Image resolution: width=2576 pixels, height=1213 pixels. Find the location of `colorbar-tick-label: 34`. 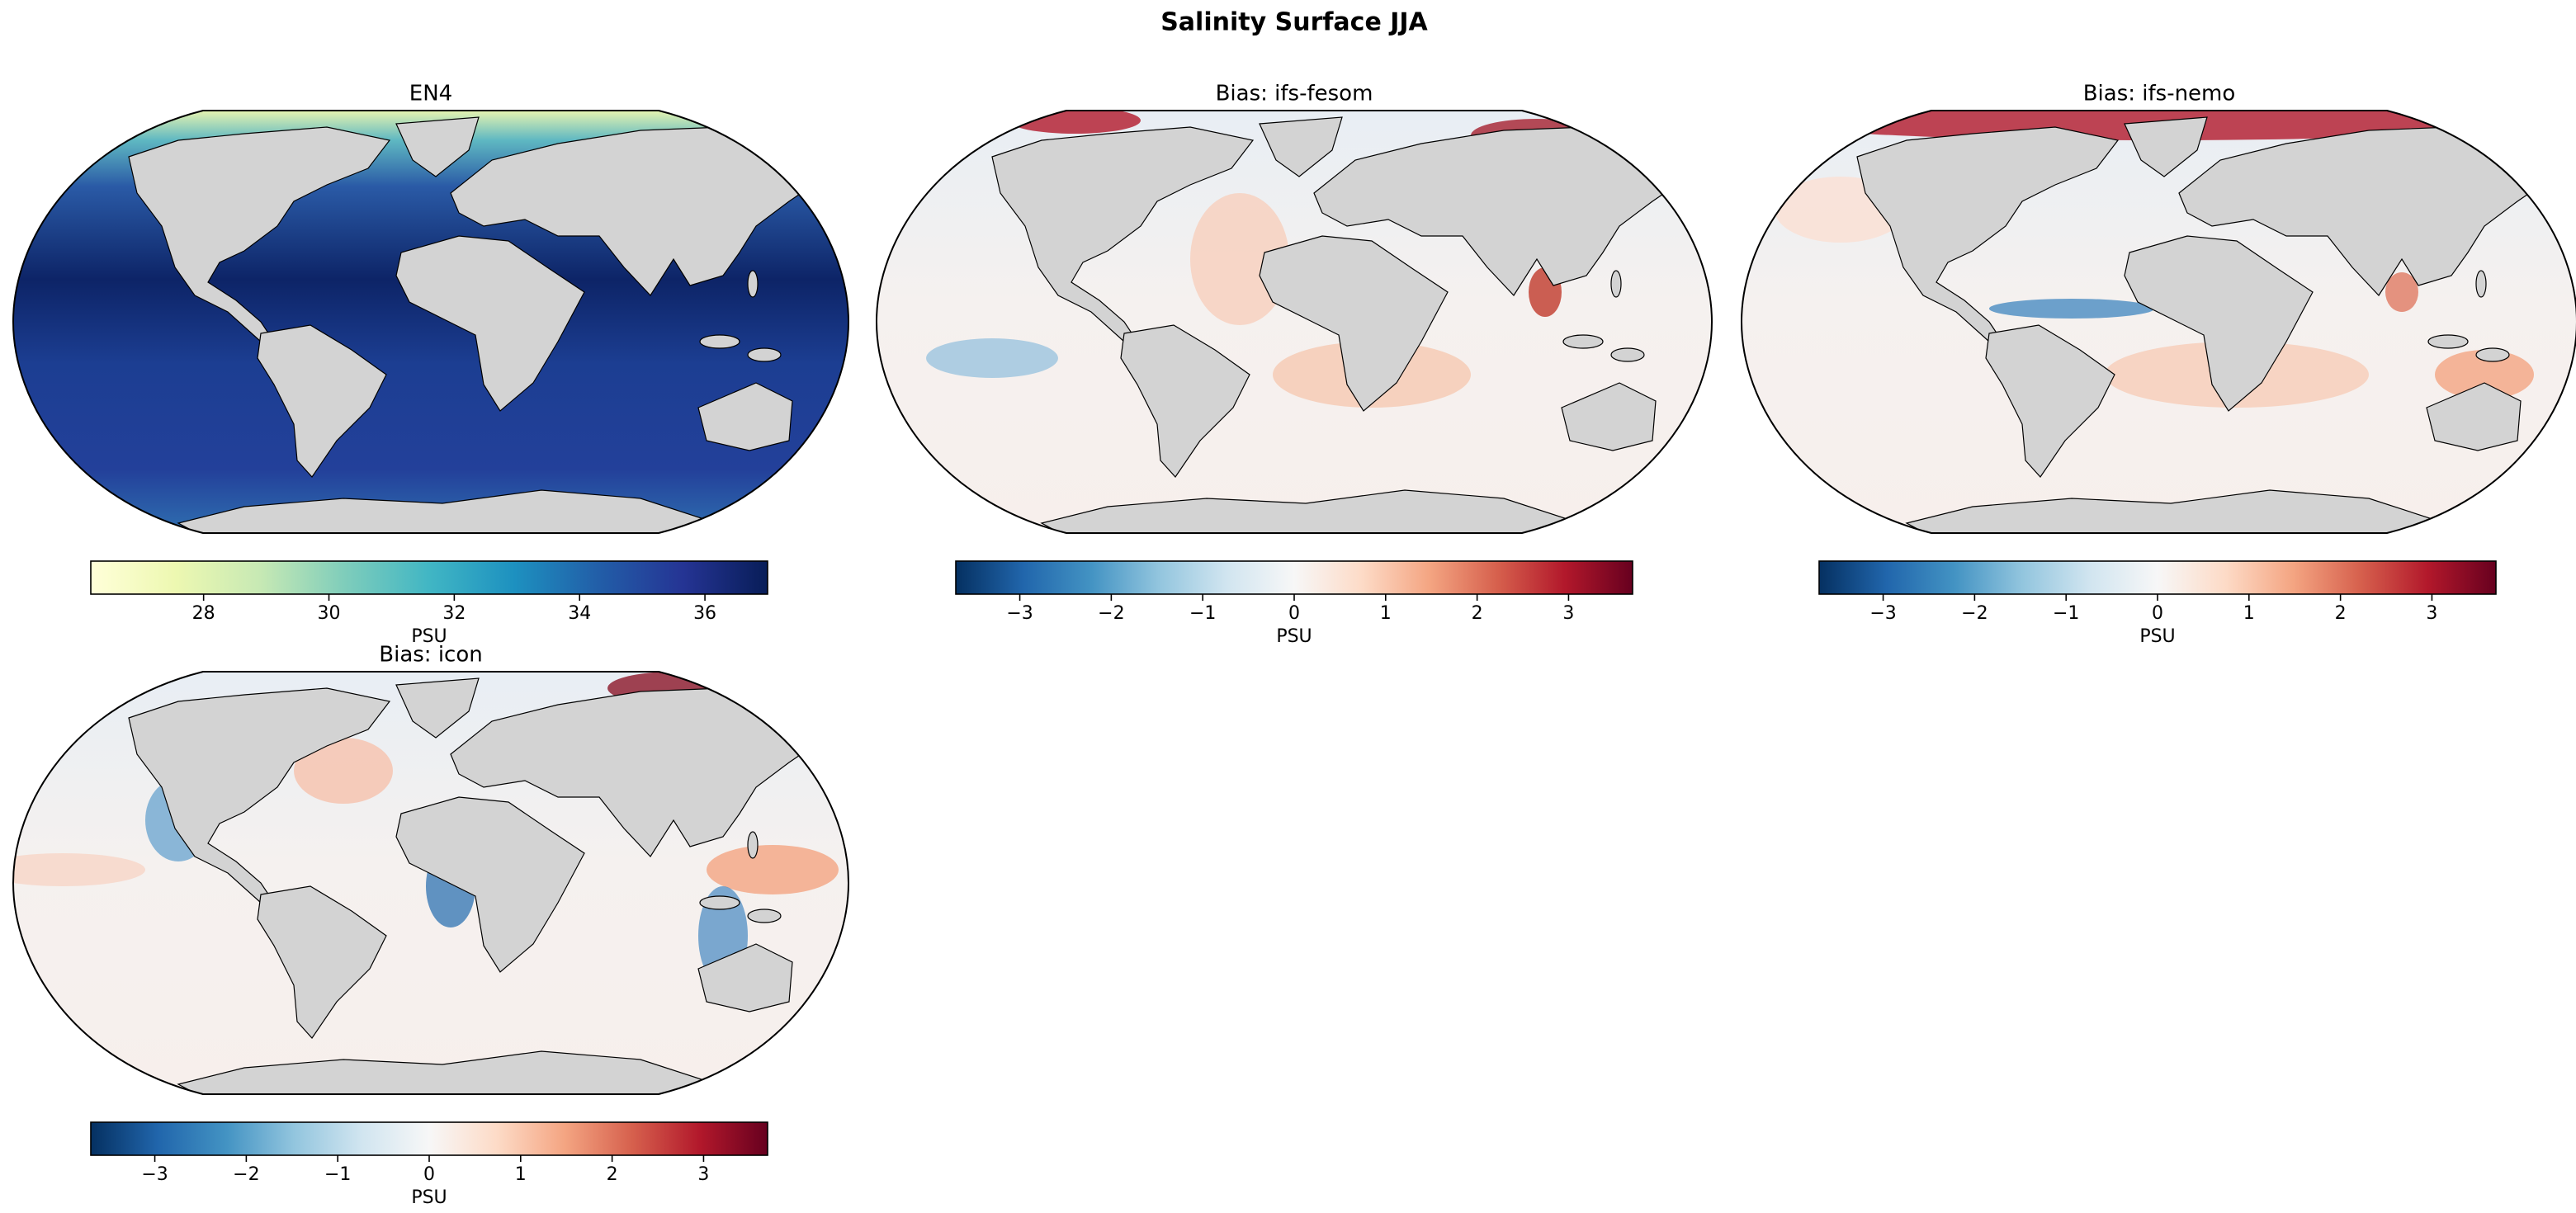

colorbar-tick-label: 34 is located at coordinates (579, 613).